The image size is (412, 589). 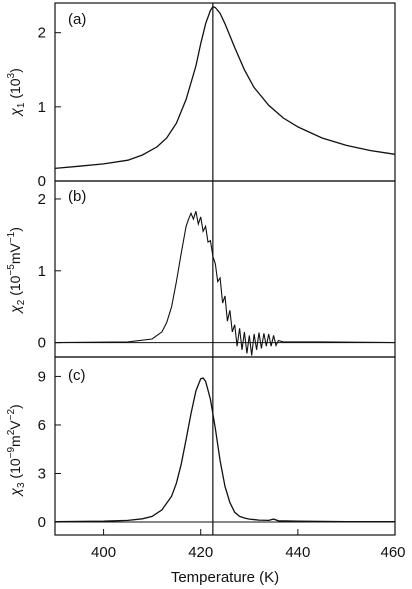 I want to click on y-axis-label: χ1 (103), so click(x=16, y=93).